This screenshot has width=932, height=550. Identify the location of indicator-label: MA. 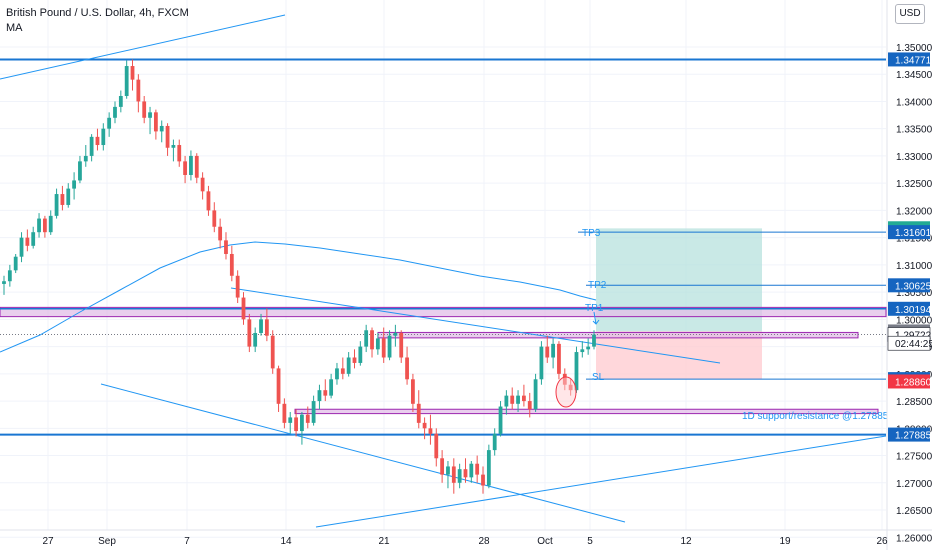
(14, 28).